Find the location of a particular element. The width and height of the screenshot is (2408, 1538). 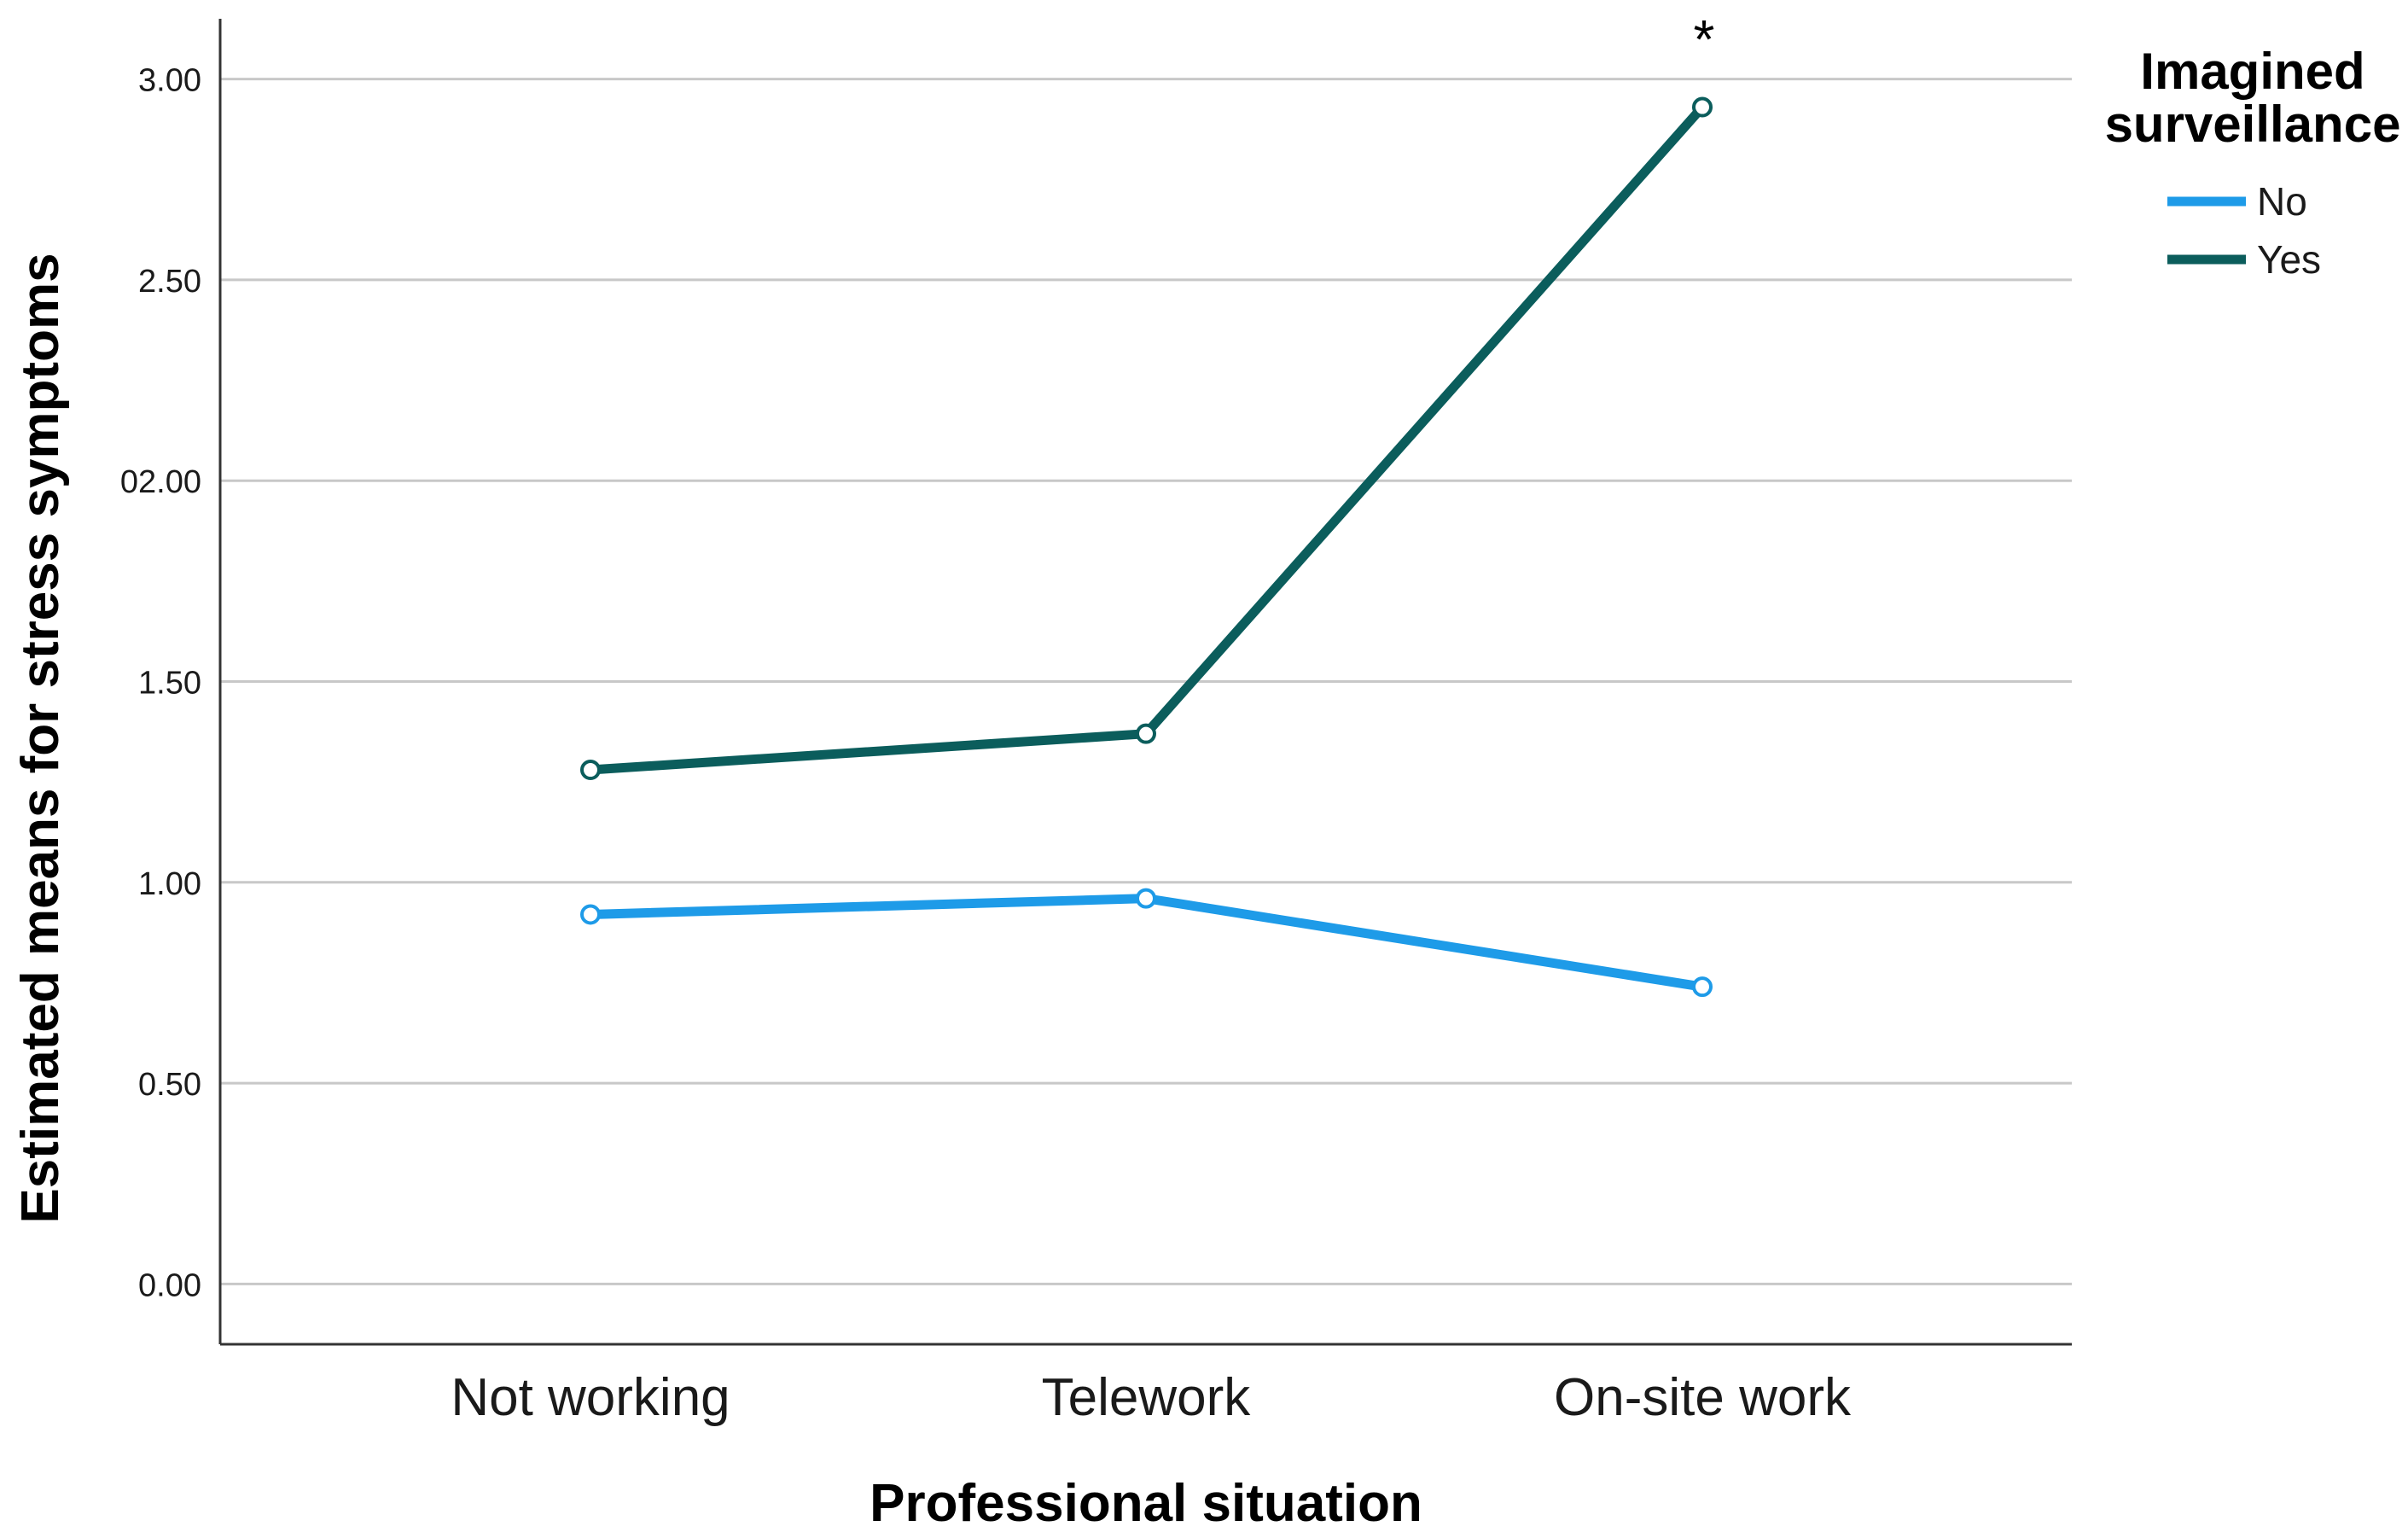

legend-label: No is located at coordinates (2282, 201).